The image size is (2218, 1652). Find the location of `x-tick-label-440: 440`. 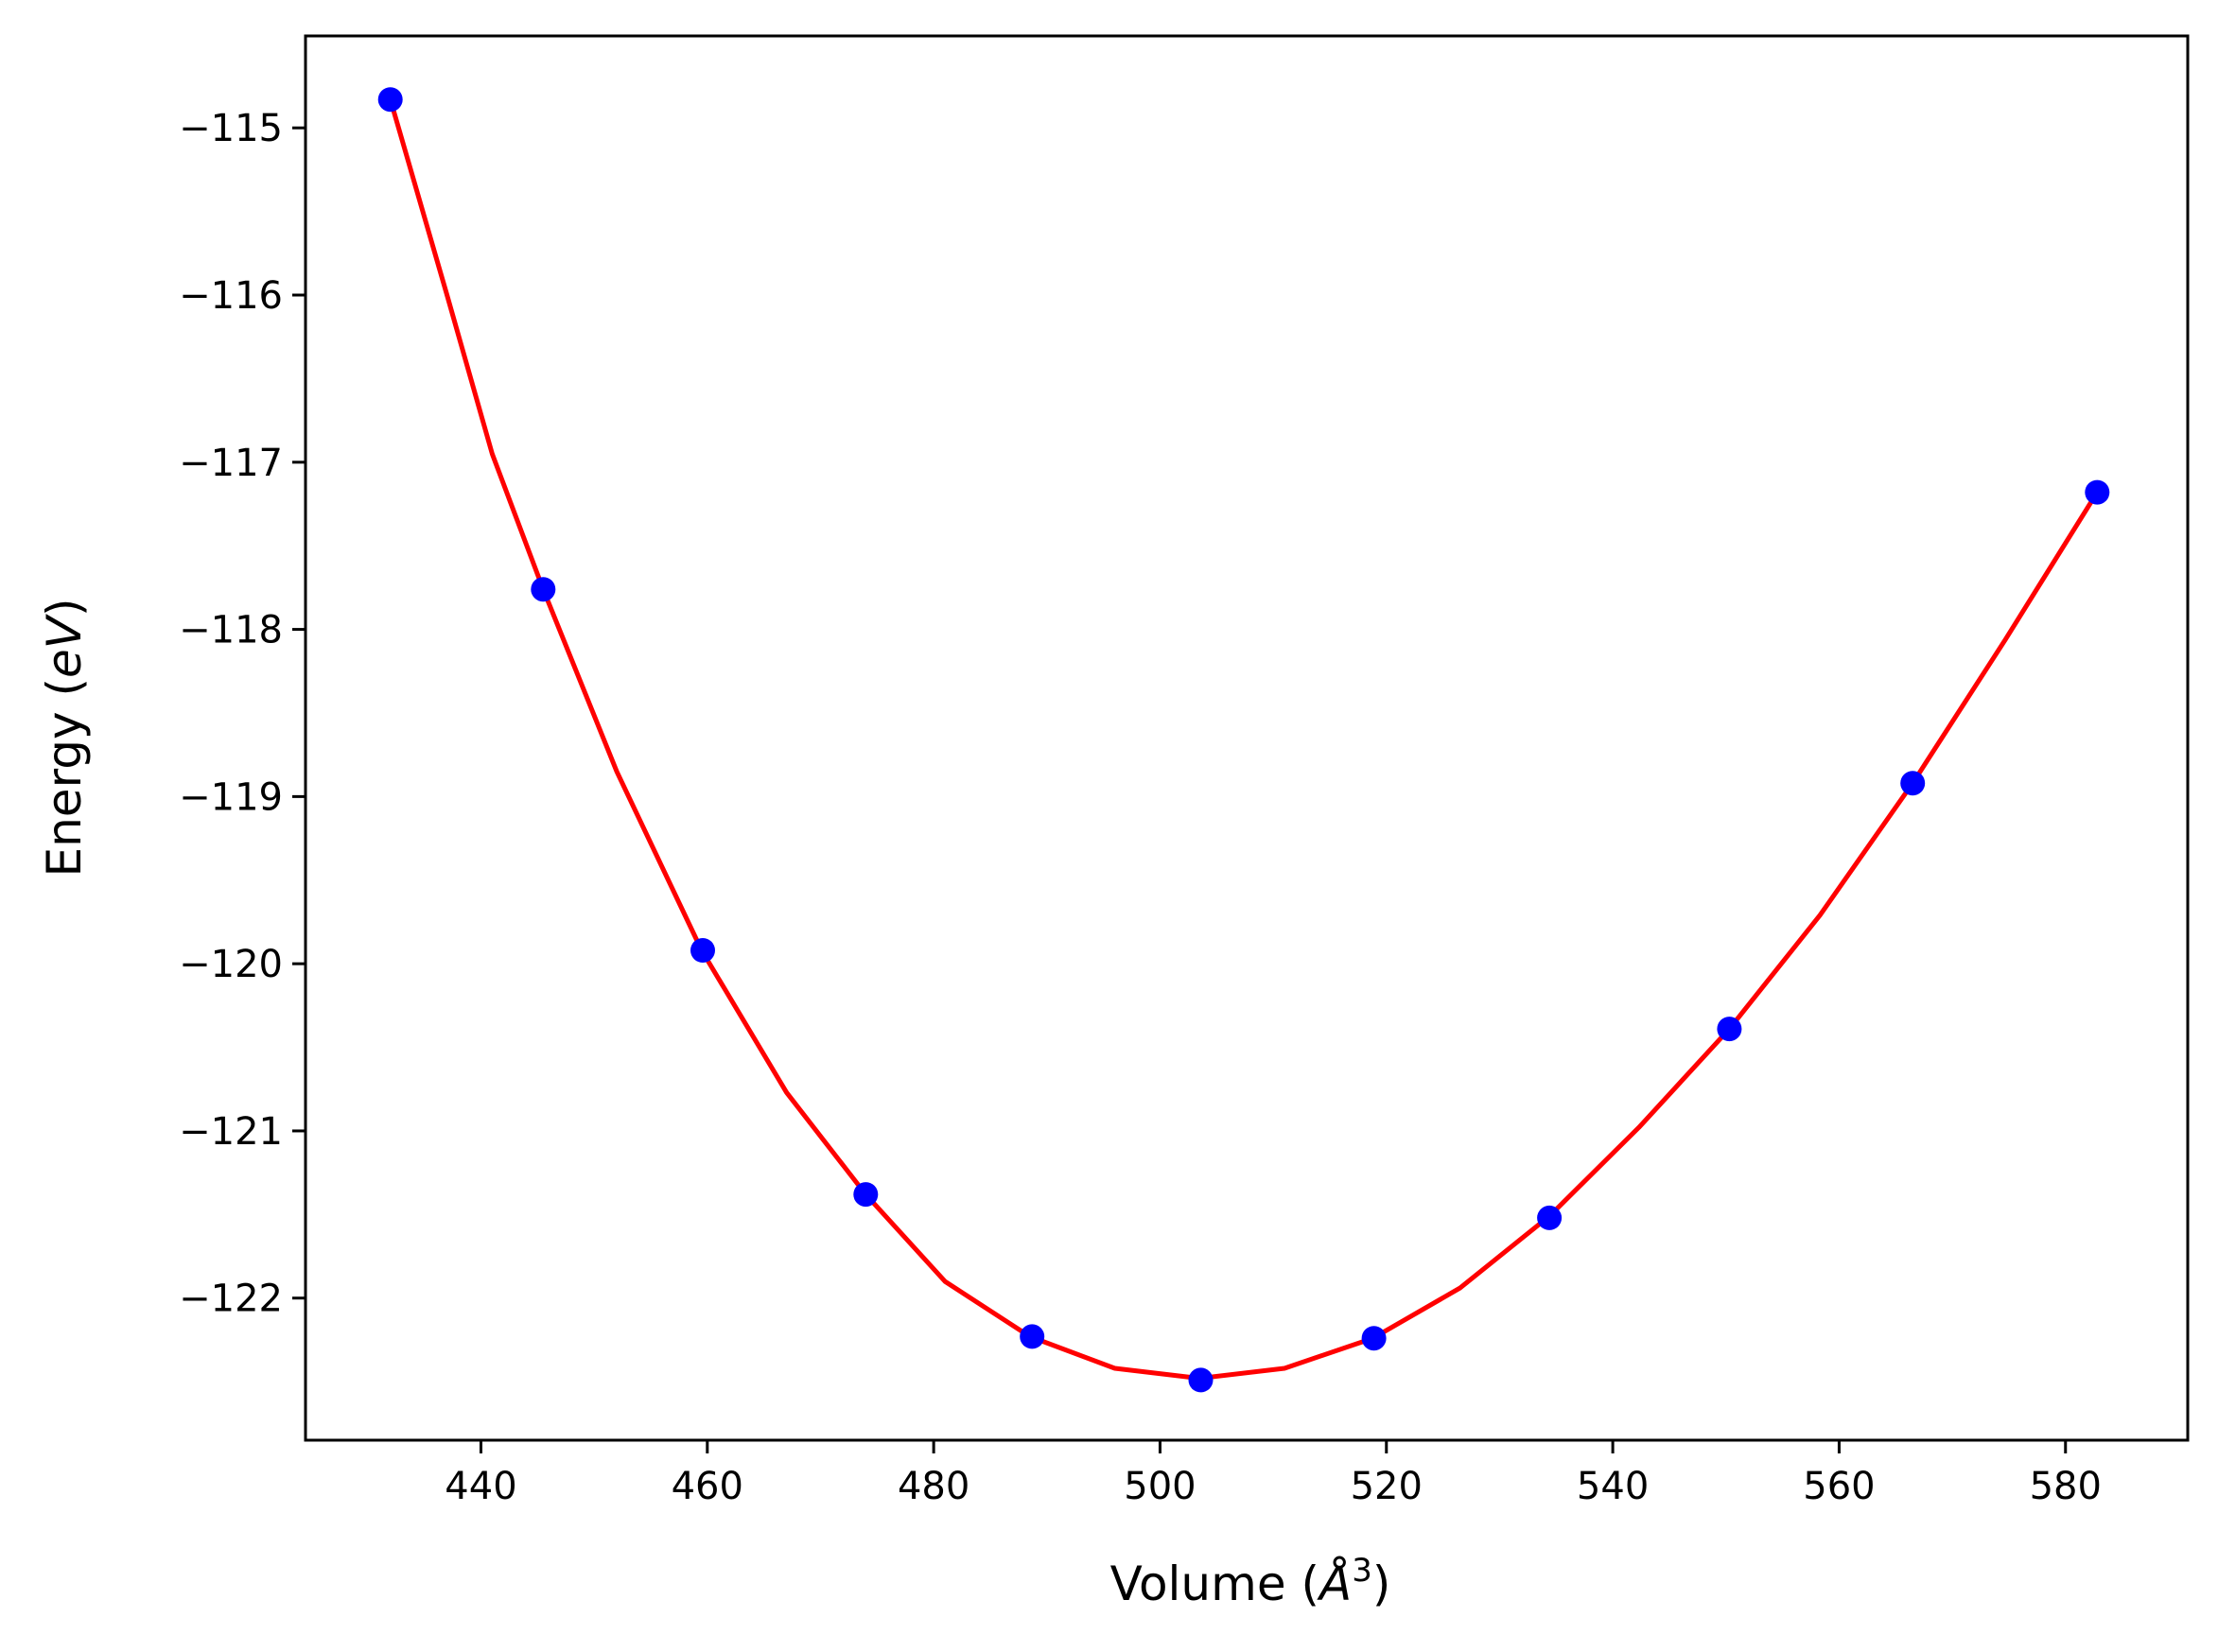

x-tick-label-440: 440 is located at coordinates (480, 1487).